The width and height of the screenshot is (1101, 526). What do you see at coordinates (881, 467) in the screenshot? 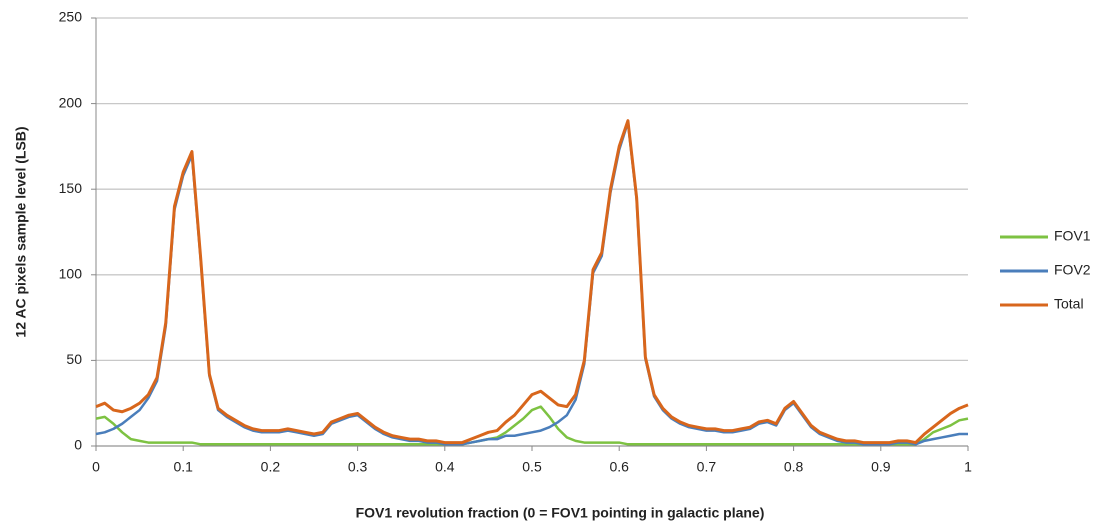
I see `x-tick-label: 0.9` at bounding box center [881, 467].